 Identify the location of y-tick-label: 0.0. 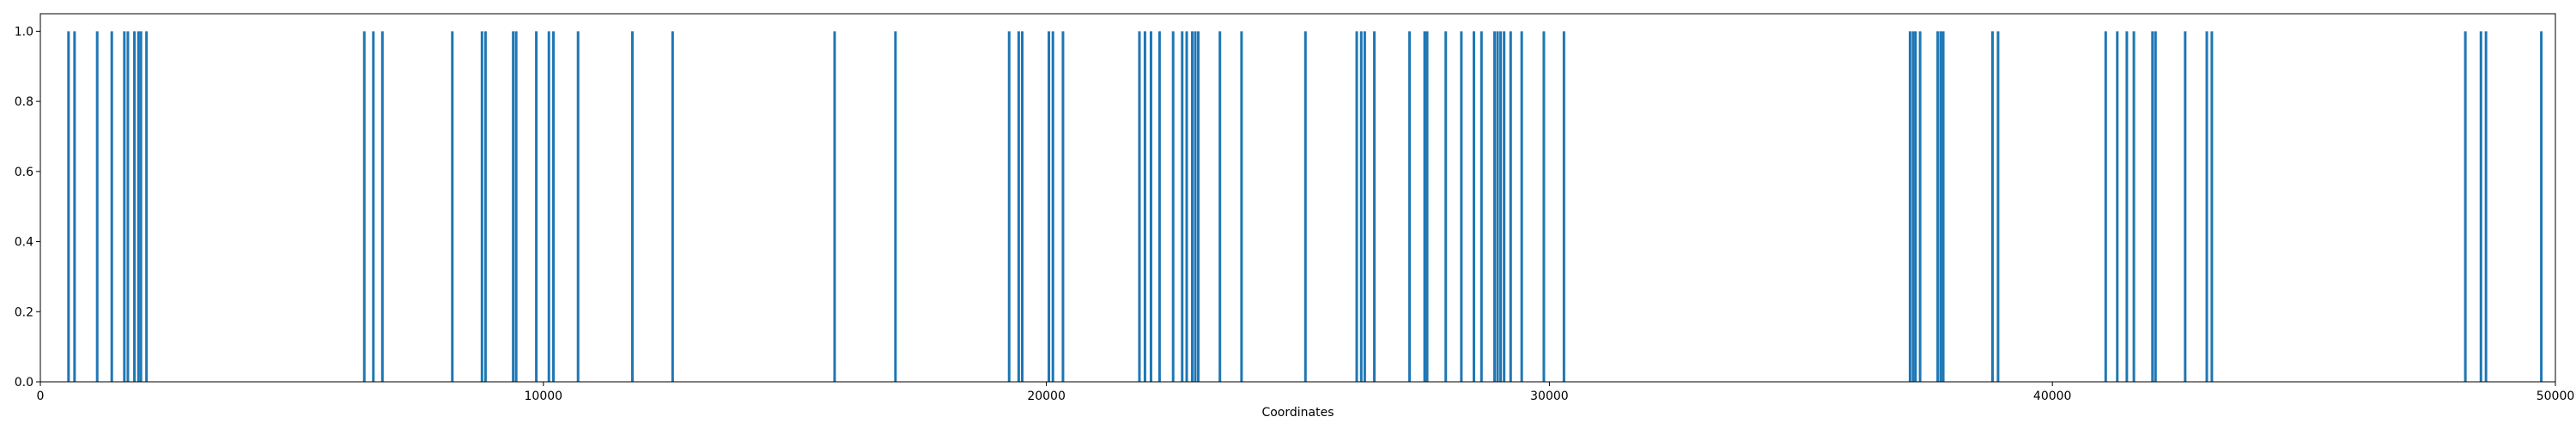
(24, 383).